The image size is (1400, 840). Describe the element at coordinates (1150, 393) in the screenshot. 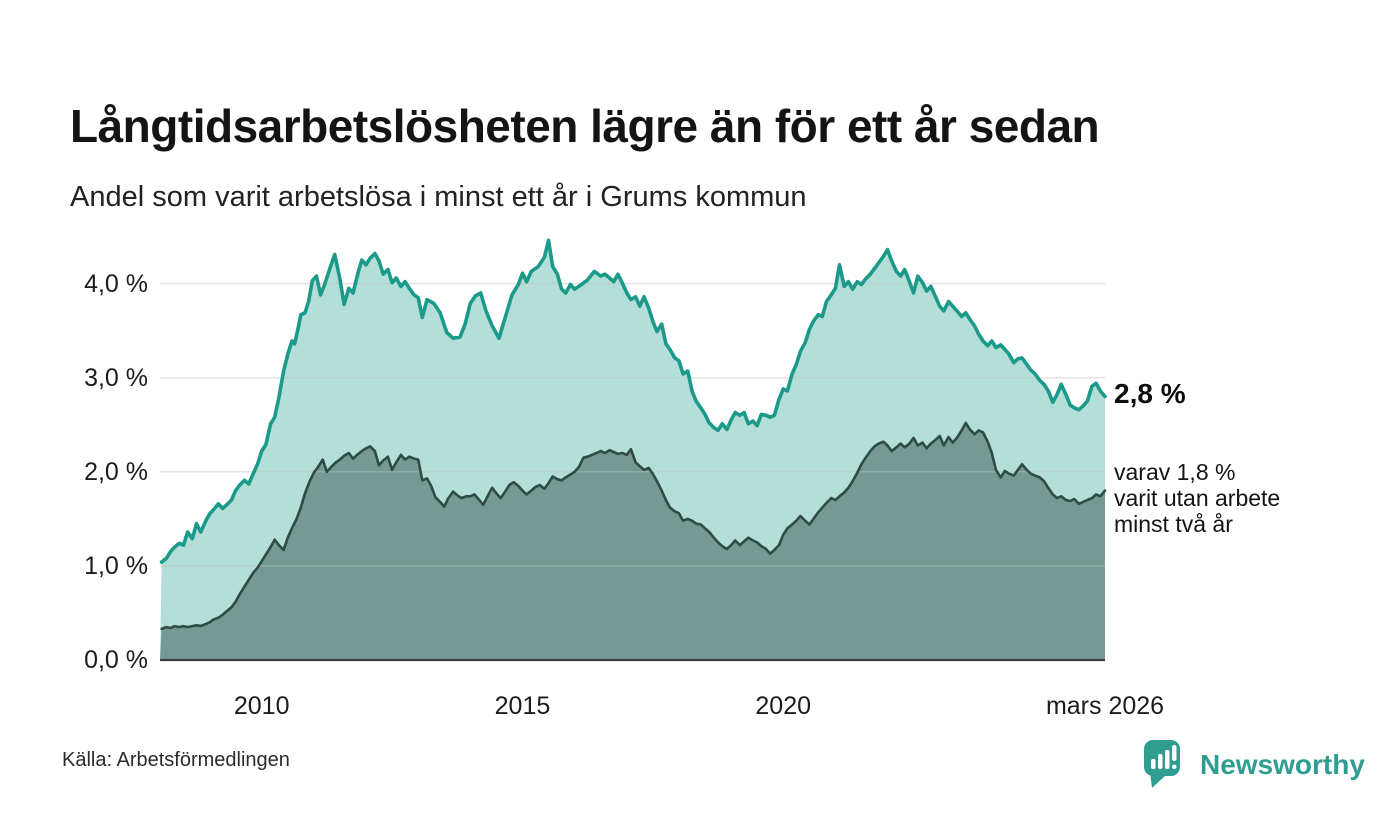

I see `latest-value-label: 2,8 %` at that location.